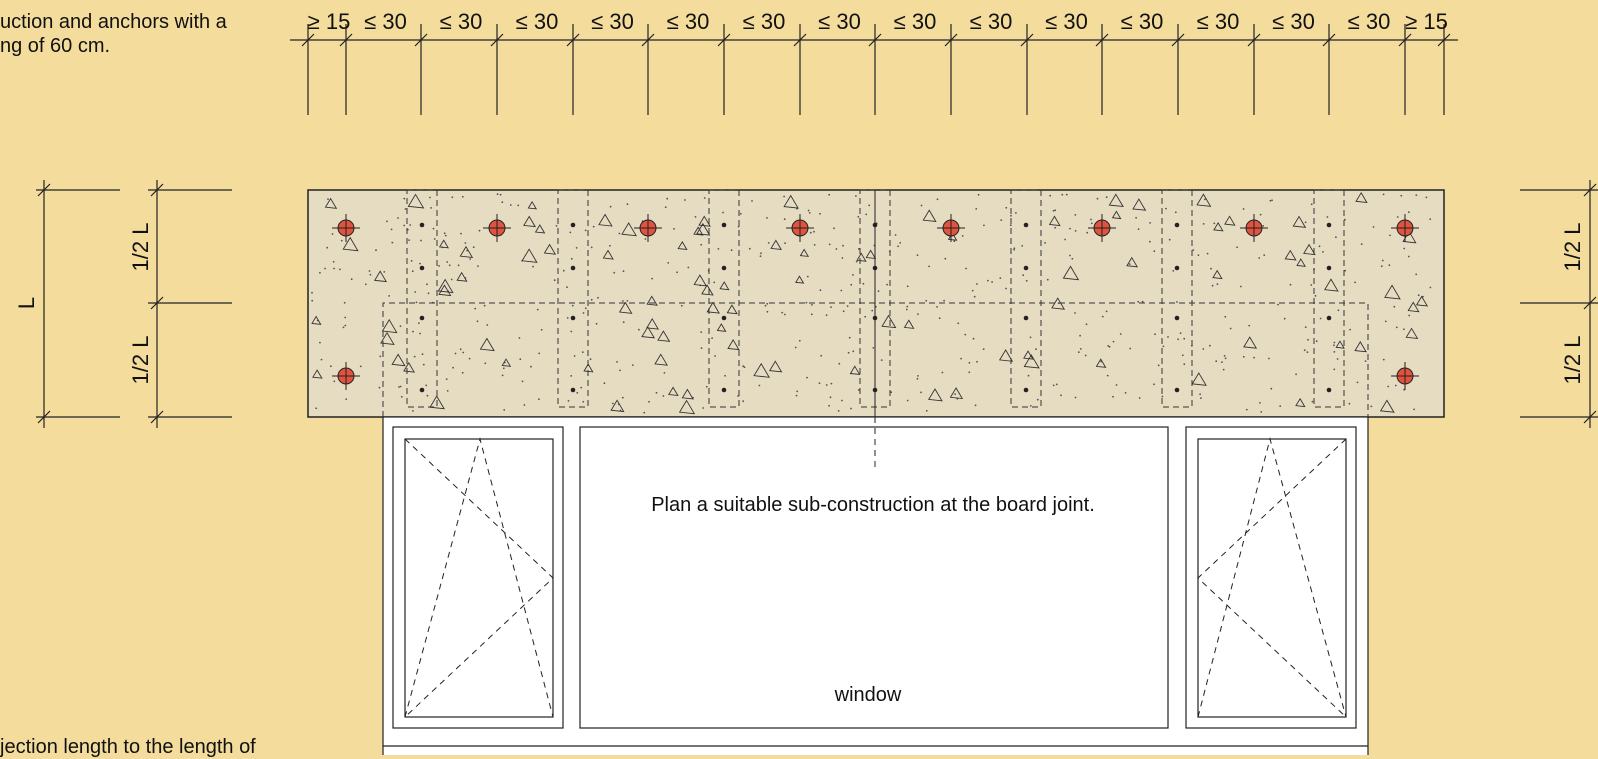  I want to click on vertical-profile, so click(1026, 298).